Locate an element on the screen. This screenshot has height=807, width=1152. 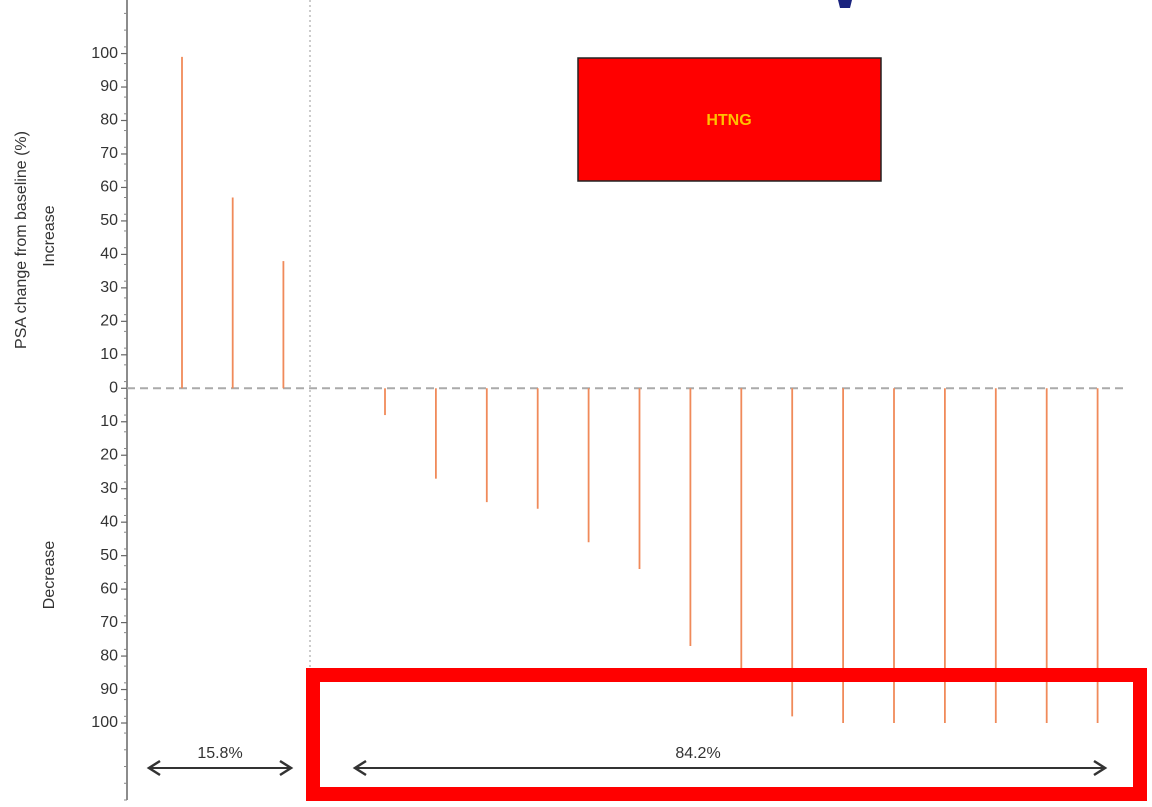
share-right: 84.2% is located at coordinates (730, 761).